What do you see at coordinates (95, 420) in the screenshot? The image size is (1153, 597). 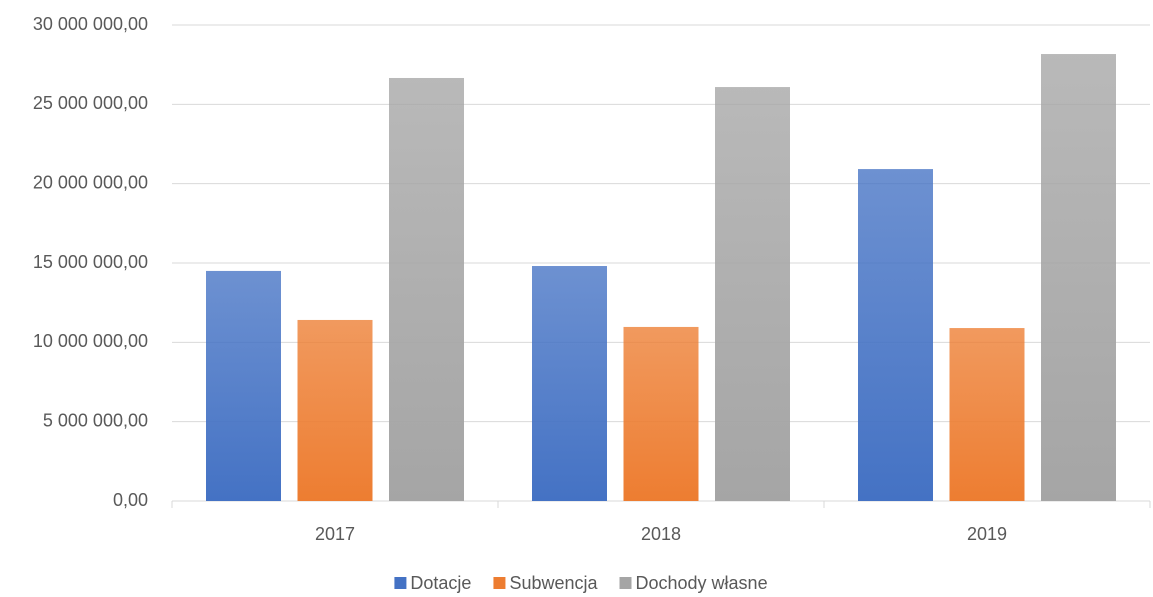 I see `y-tick-label: 5 000 000,00` at bounding box center [95, 420].